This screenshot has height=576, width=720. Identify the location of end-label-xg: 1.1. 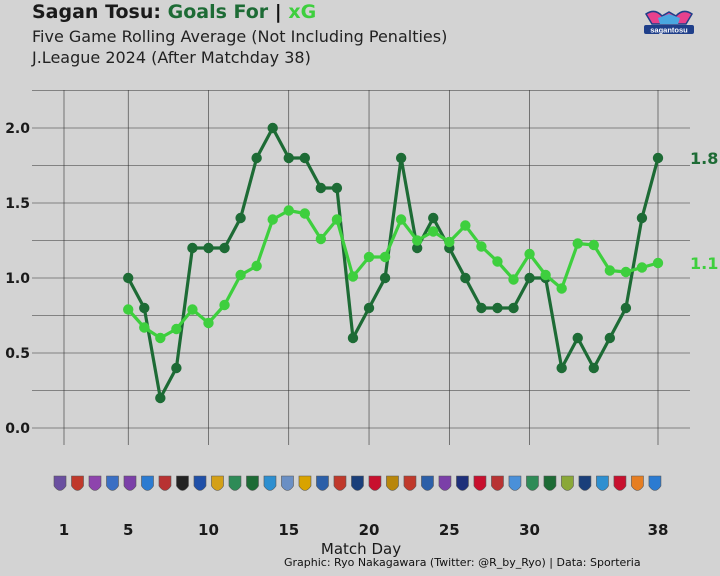
(704, 263).